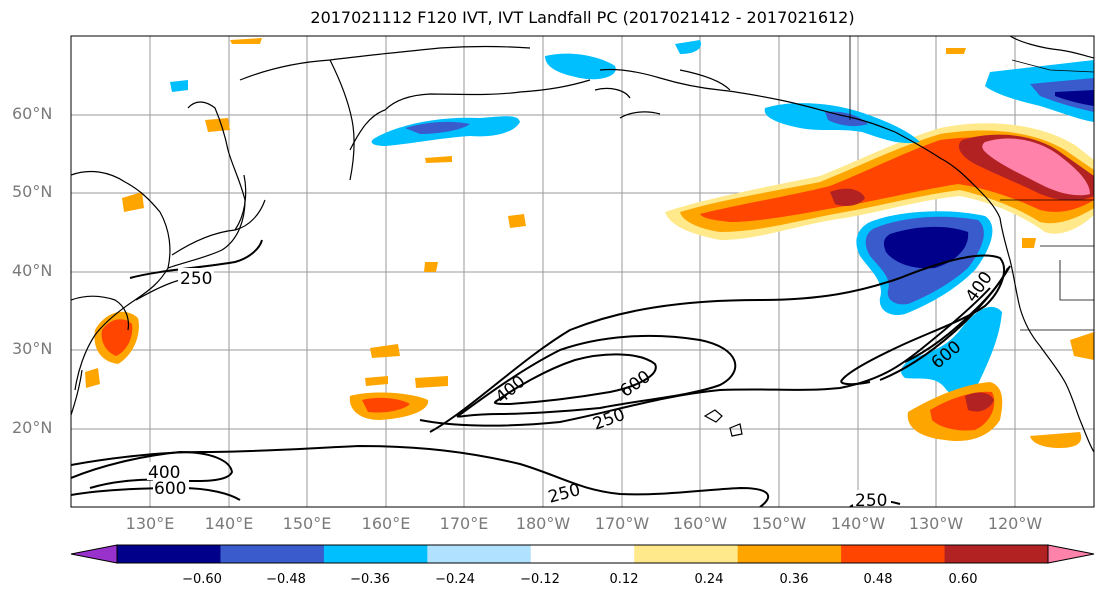  What do you see at coordinates (622, 523) in the screenshot?
I see `lon-label: 170°W` at bounding box center [622, 523].